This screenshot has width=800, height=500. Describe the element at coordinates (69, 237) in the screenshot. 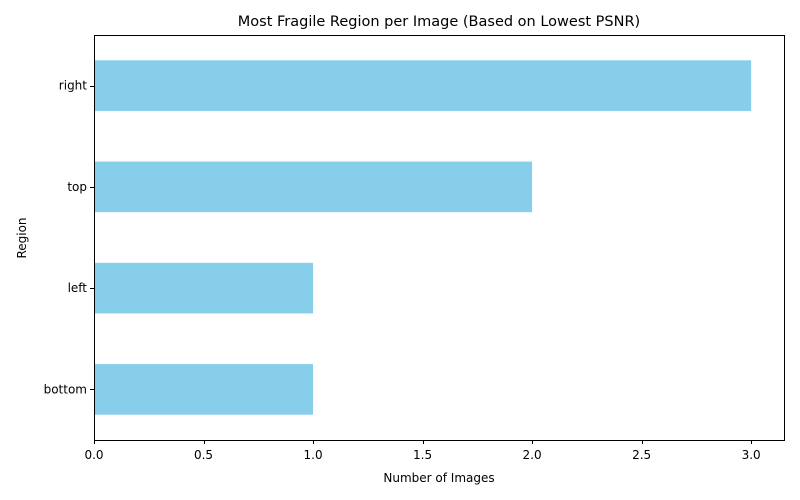

I see `y-axis-ticks: bottom left top right` at that location.